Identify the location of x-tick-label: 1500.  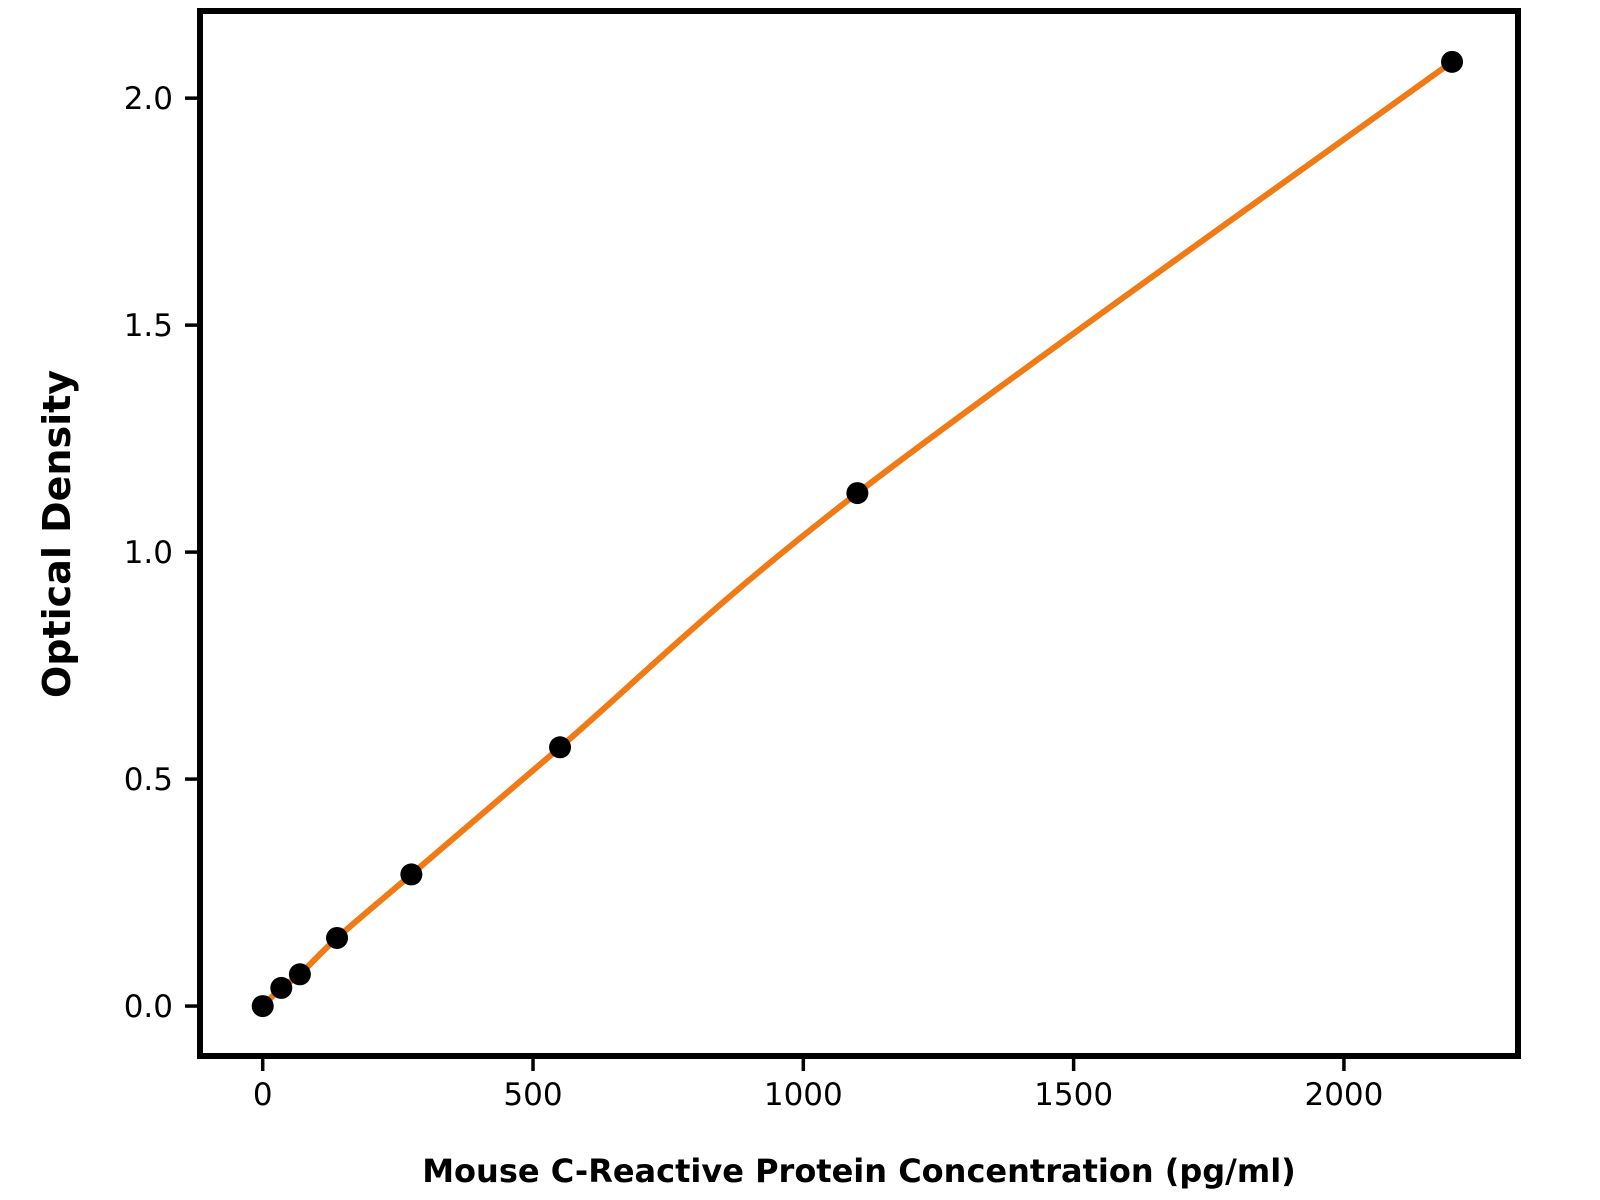
(1073, 1095).